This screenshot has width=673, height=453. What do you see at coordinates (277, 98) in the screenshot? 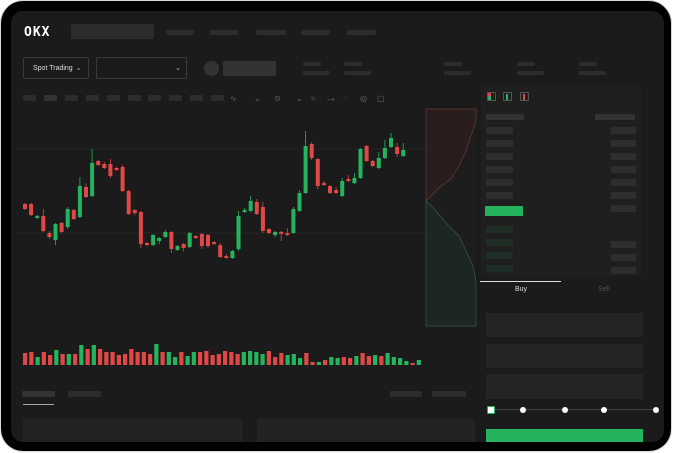
I see `draw-icon: ⊙` at bounding box center [277, 98].